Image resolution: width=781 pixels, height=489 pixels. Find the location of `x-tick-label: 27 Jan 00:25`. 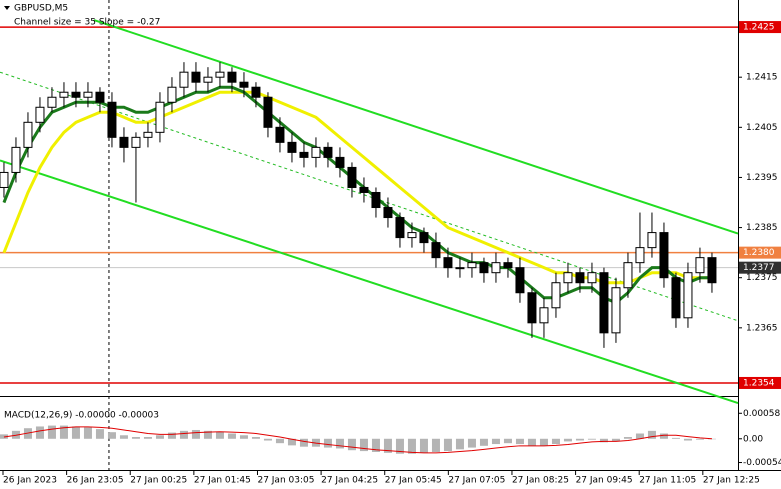

x-tick-label: 27 Jan 00:25 is located at coordinates (158, 481).